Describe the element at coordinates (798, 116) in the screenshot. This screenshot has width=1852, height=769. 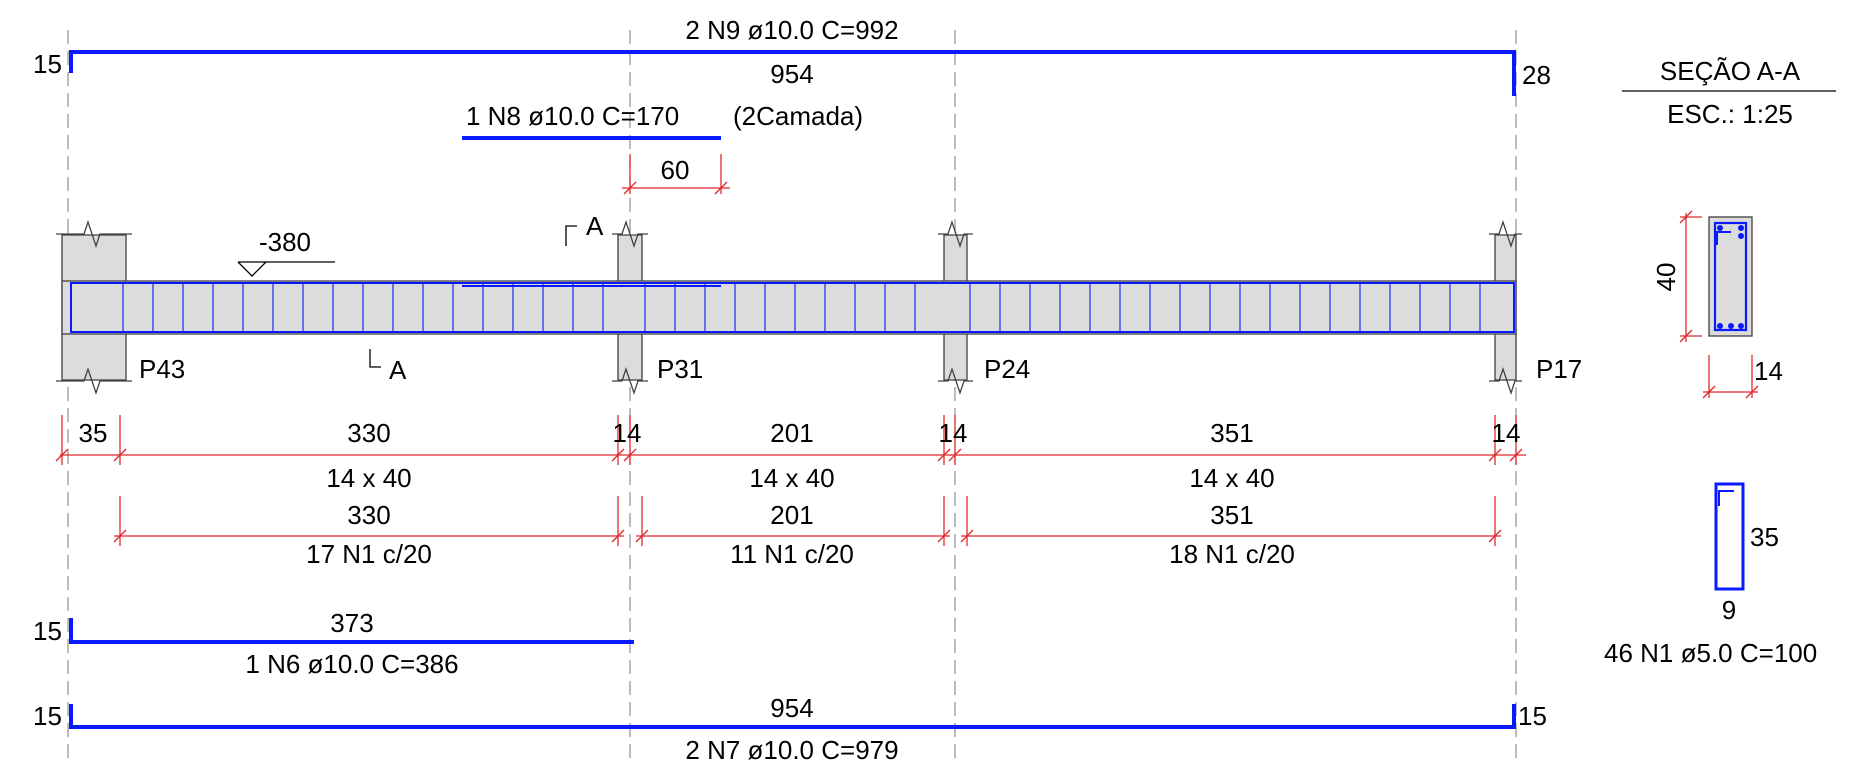
I see `n8-bar-note: (2Camada)` at that location.